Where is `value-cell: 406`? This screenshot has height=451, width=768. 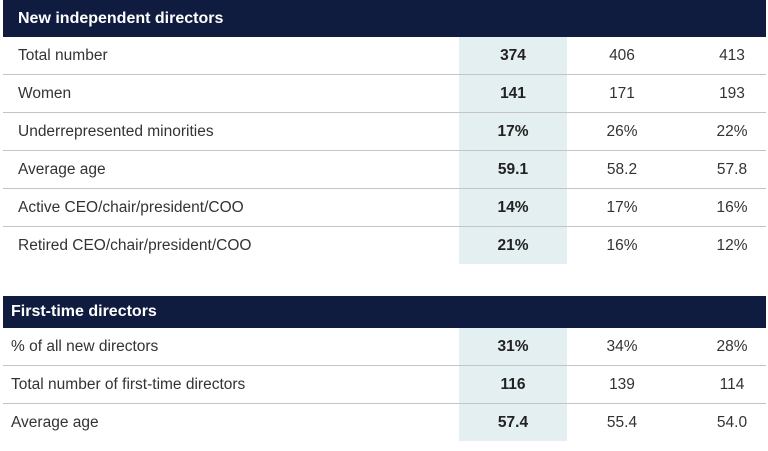
value-cell: 406 is located at coordinates (622, 55).